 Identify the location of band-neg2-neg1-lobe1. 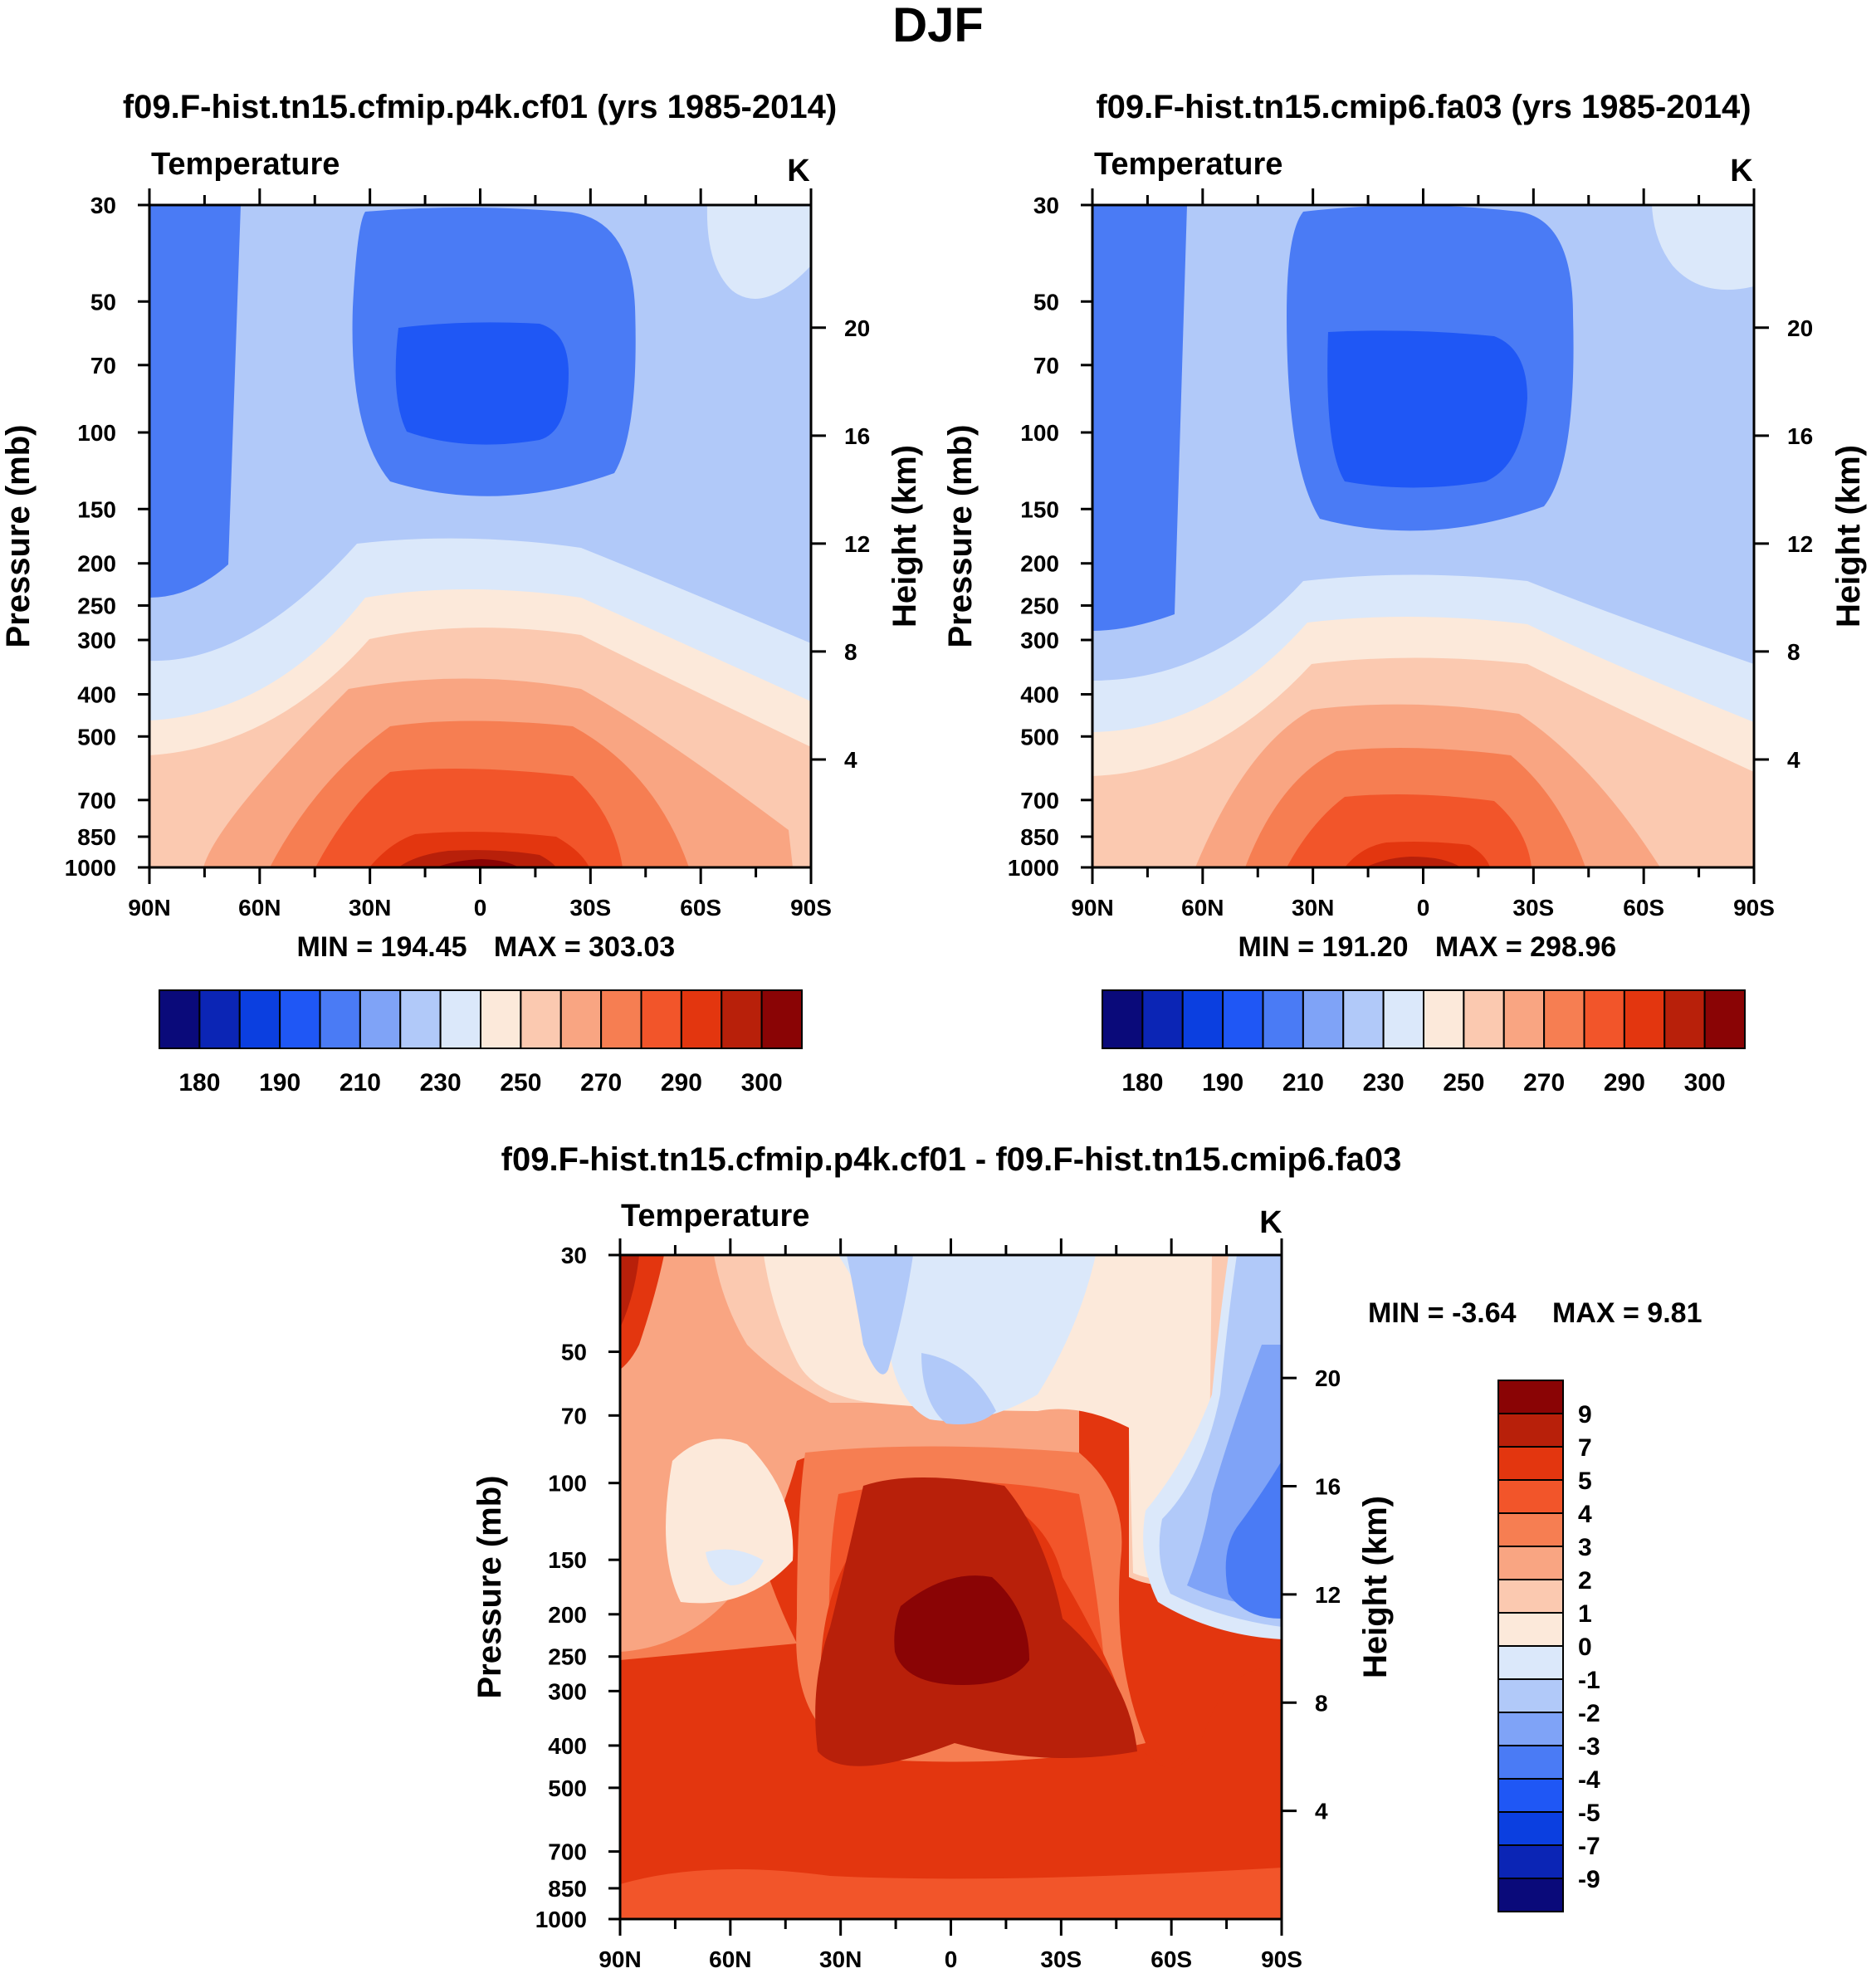
(880, 1315).